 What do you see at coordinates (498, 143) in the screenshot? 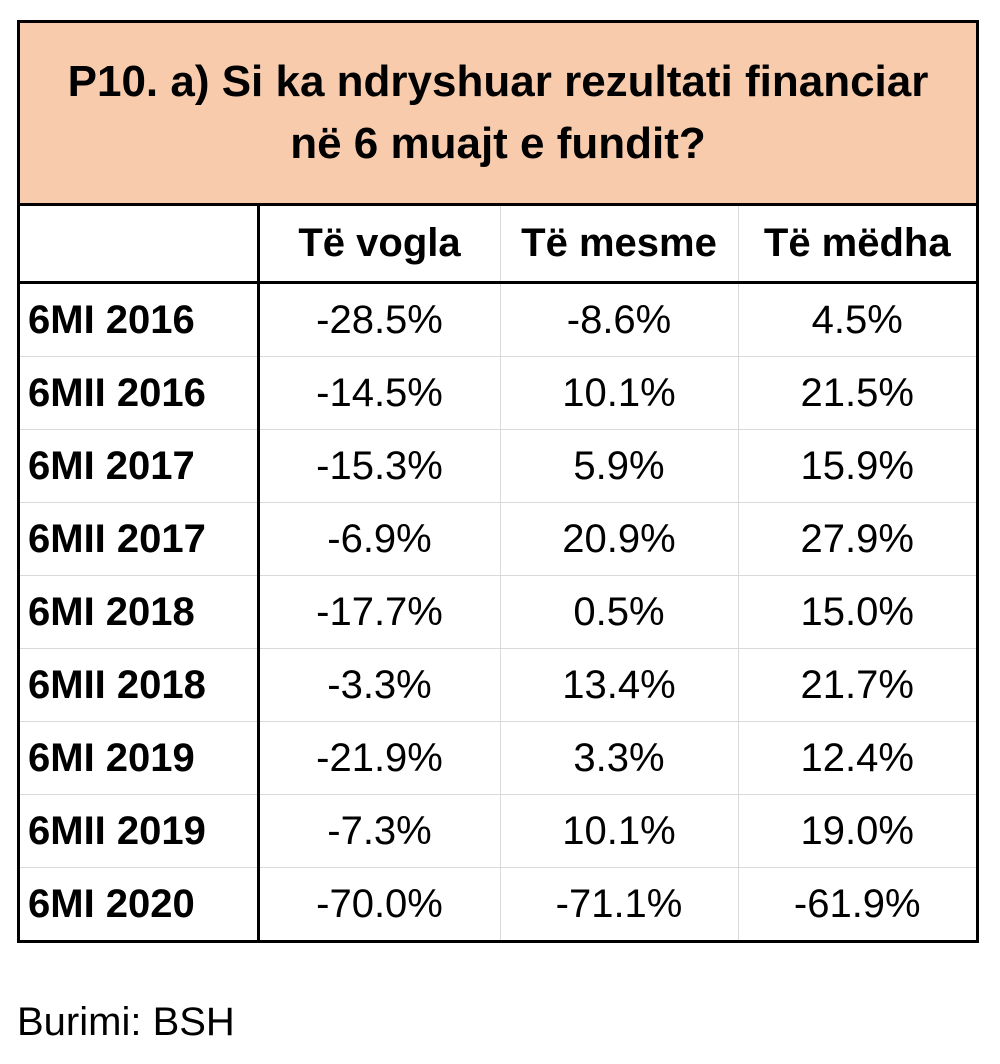
I see `title-line-2: në 6 muajt e fundit?` at bounding box center [498, 143].